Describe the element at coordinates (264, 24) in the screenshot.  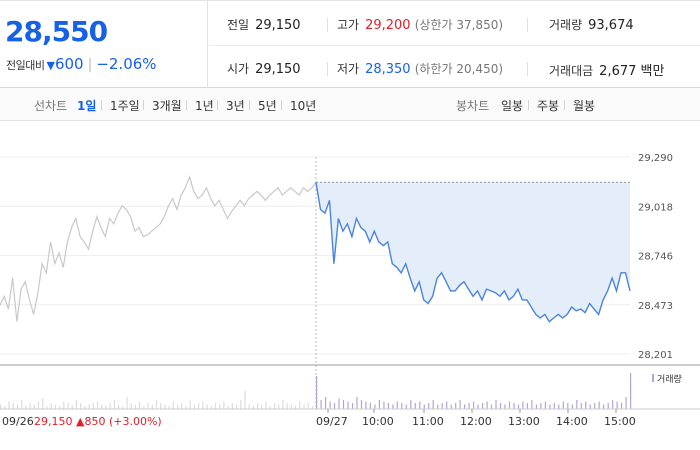
I see `stat-prev-close: 전일 29,150` at that location.